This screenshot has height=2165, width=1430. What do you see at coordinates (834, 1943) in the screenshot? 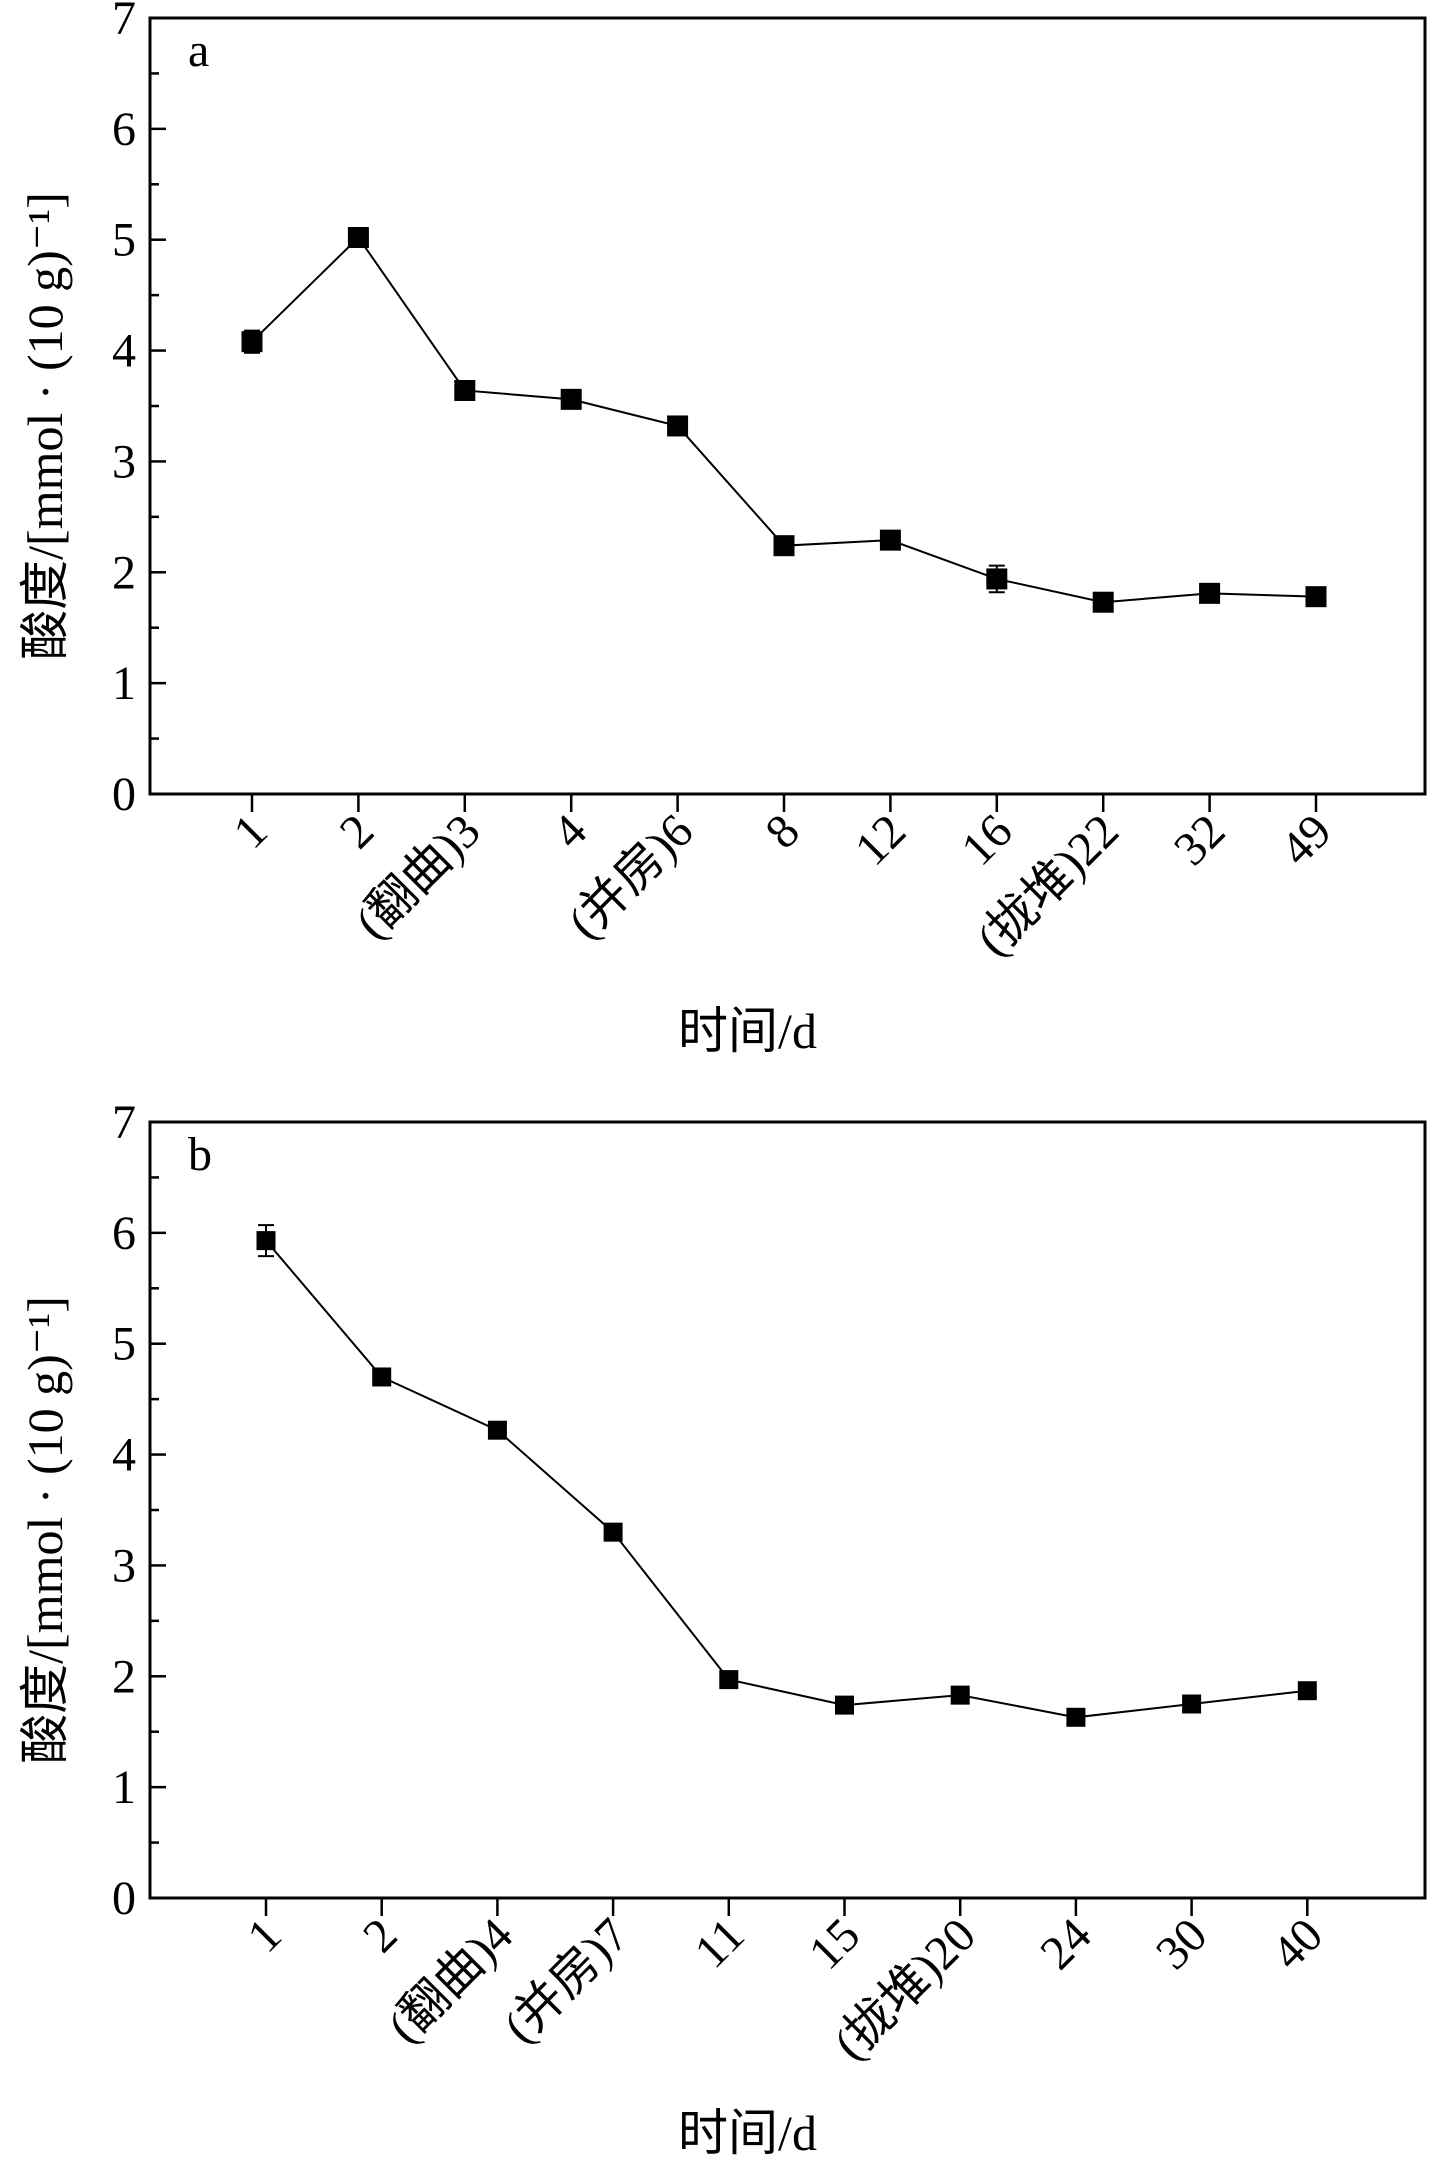
I see `x-tick-label: 15` at bounding box center [834, 1943].